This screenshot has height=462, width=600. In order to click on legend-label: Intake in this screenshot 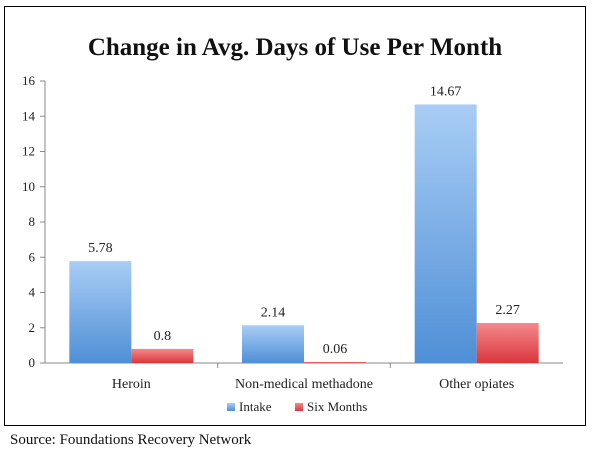, I will do `click(255, 406)`.